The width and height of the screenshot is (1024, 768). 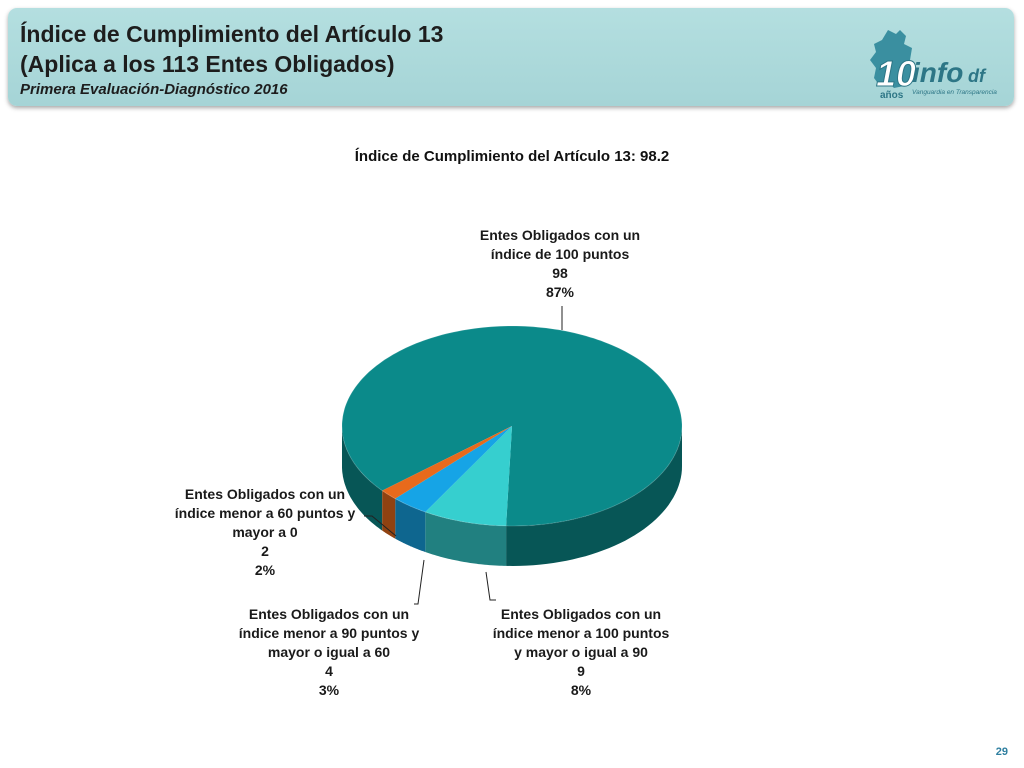 What do you see at coordinates (265, 551) in the screenshot?
I see `slice-value: 2` at bounding box center [265, 551].